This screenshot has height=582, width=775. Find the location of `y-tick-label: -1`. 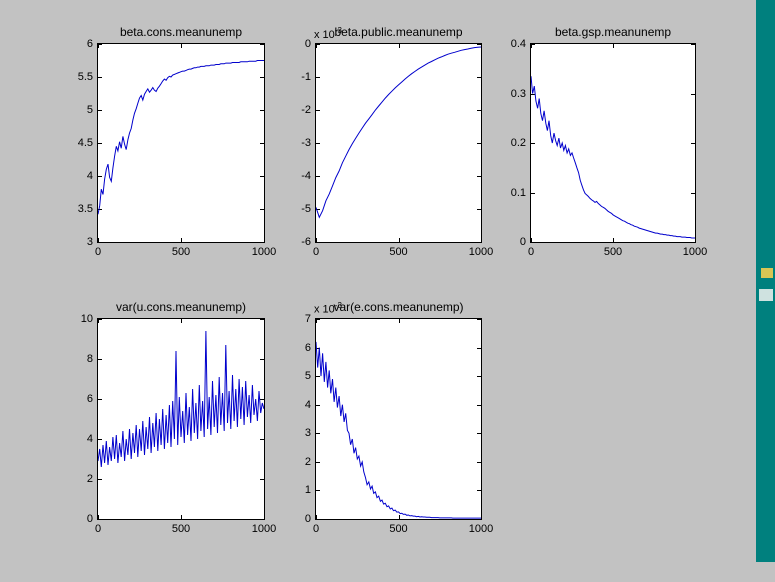

y-tick-label: -1 is located at coordinates (306, 77).